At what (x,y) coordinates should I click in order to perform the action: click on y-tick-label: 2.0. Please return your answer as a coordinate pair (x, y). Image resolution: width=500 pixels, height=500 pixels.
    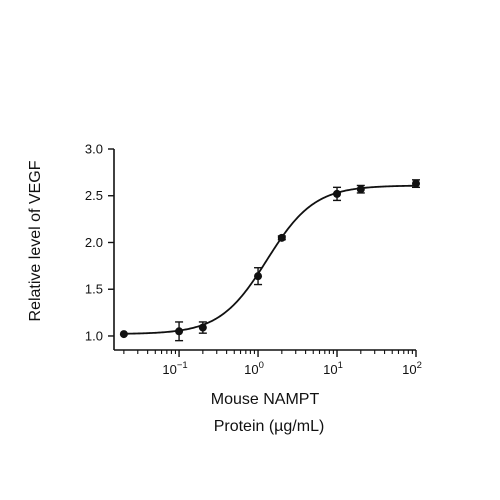
    Looking at the image, I should click on (94, 242).